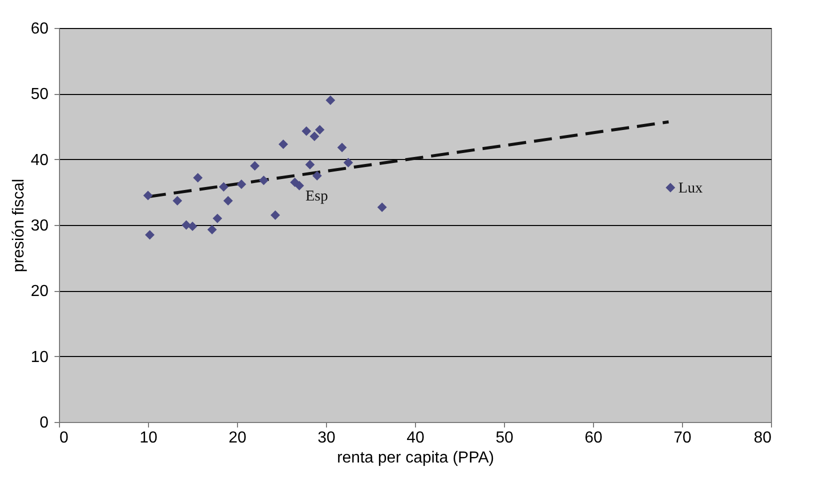 The image size is (818, 500). I want to click on x-tick-label: 70, so click(683, 438).